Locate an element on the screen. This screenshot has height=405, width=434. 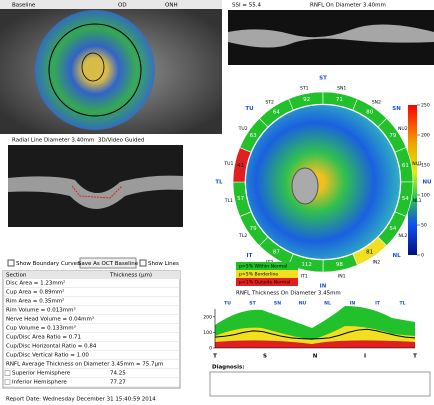
thickness-title: RNFL Thickness On Diameter 3.45mm is located at coordinates (288, 294).